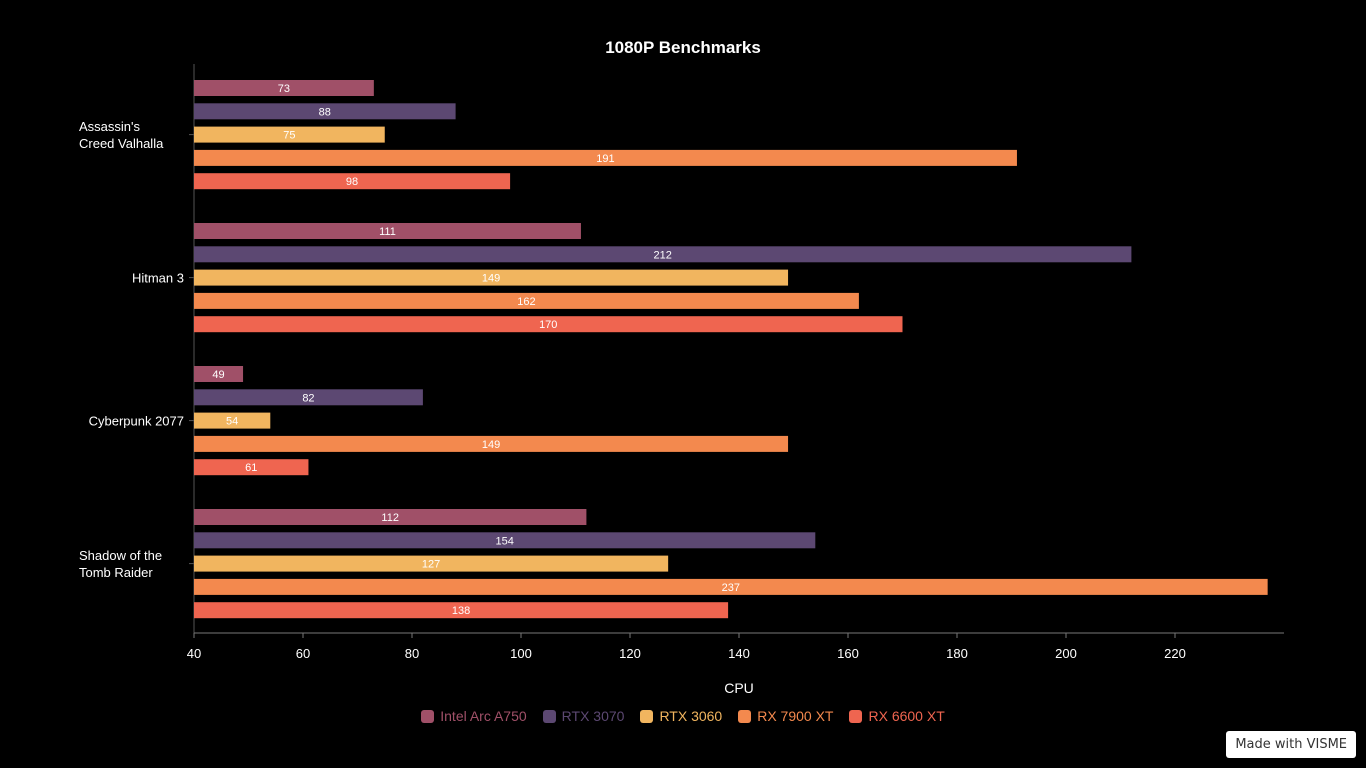  I want to click on data-label: 88, so click(325, 112).